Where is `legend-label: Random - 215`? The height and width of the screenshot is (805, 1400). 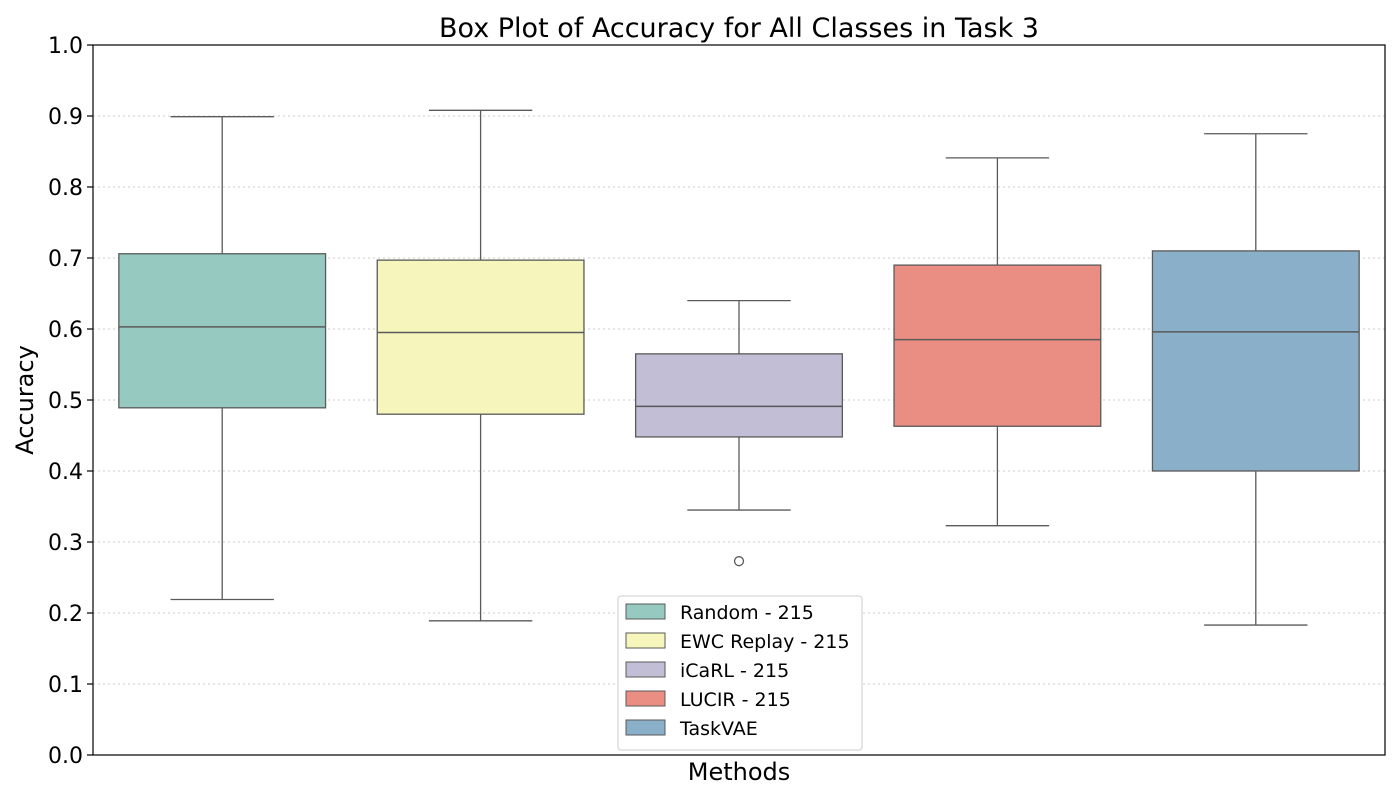
legend-label: Random - 215 is located at coordinates (747, 613).